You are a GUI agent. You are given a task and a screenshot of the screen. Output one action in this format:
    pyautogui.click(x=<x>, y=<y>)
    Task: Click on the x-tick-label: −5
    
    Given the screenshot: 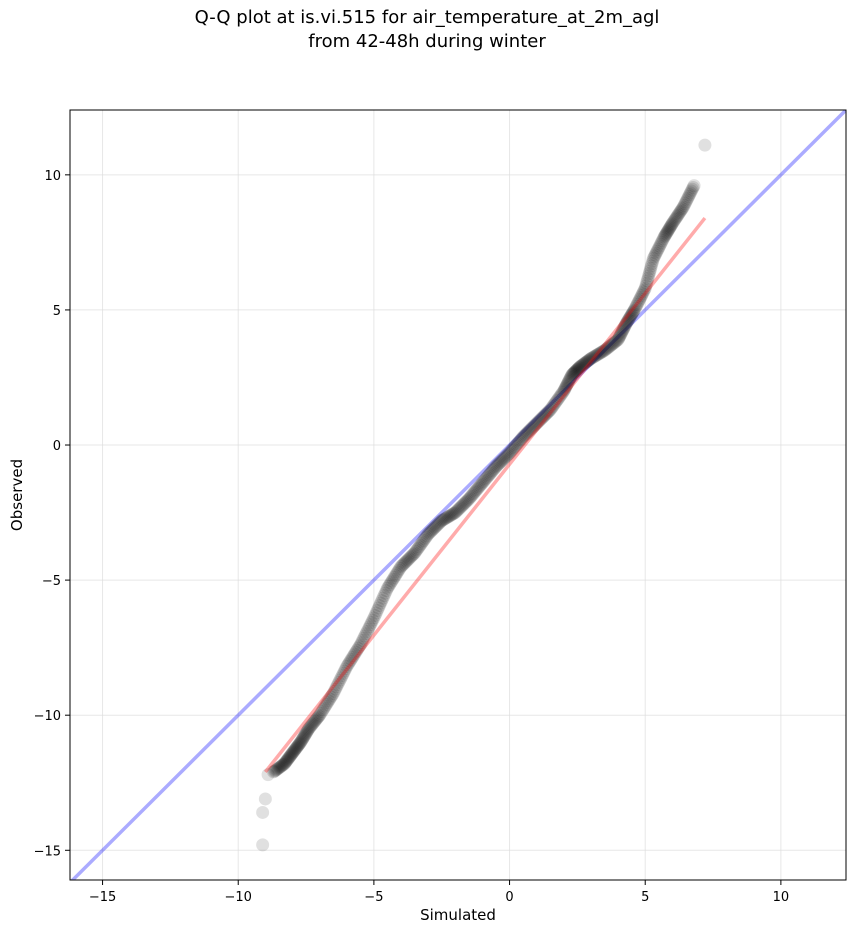 What is the action you would take?
    pyautogui.click(x=373, y=897)
    